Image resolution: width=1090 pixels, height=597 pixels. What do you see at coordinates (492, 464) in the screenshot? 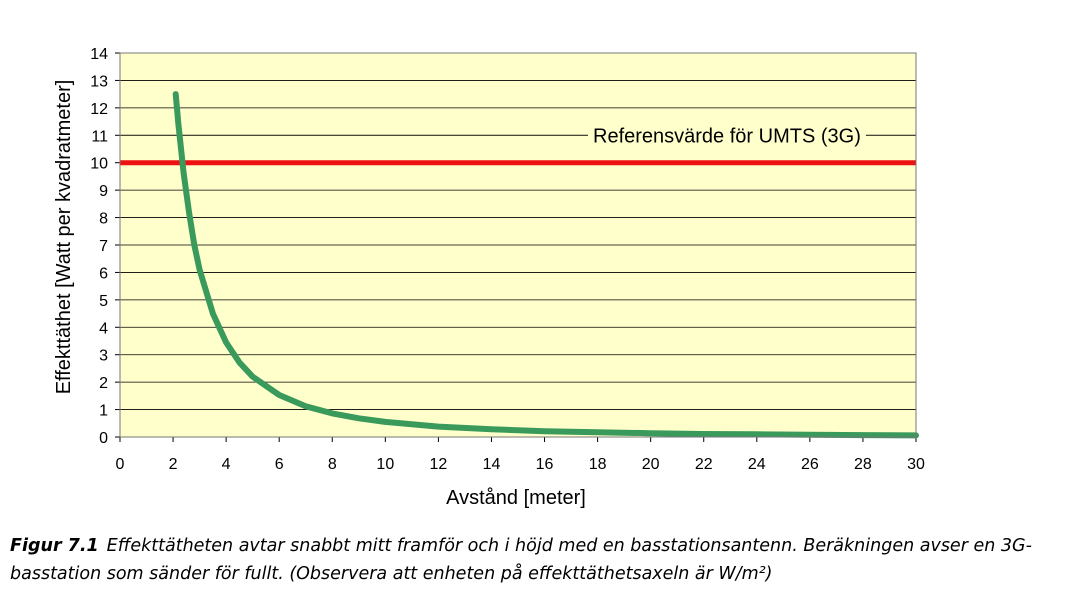
I see `x-tick-label: 14` at bounding box center [492, 464].